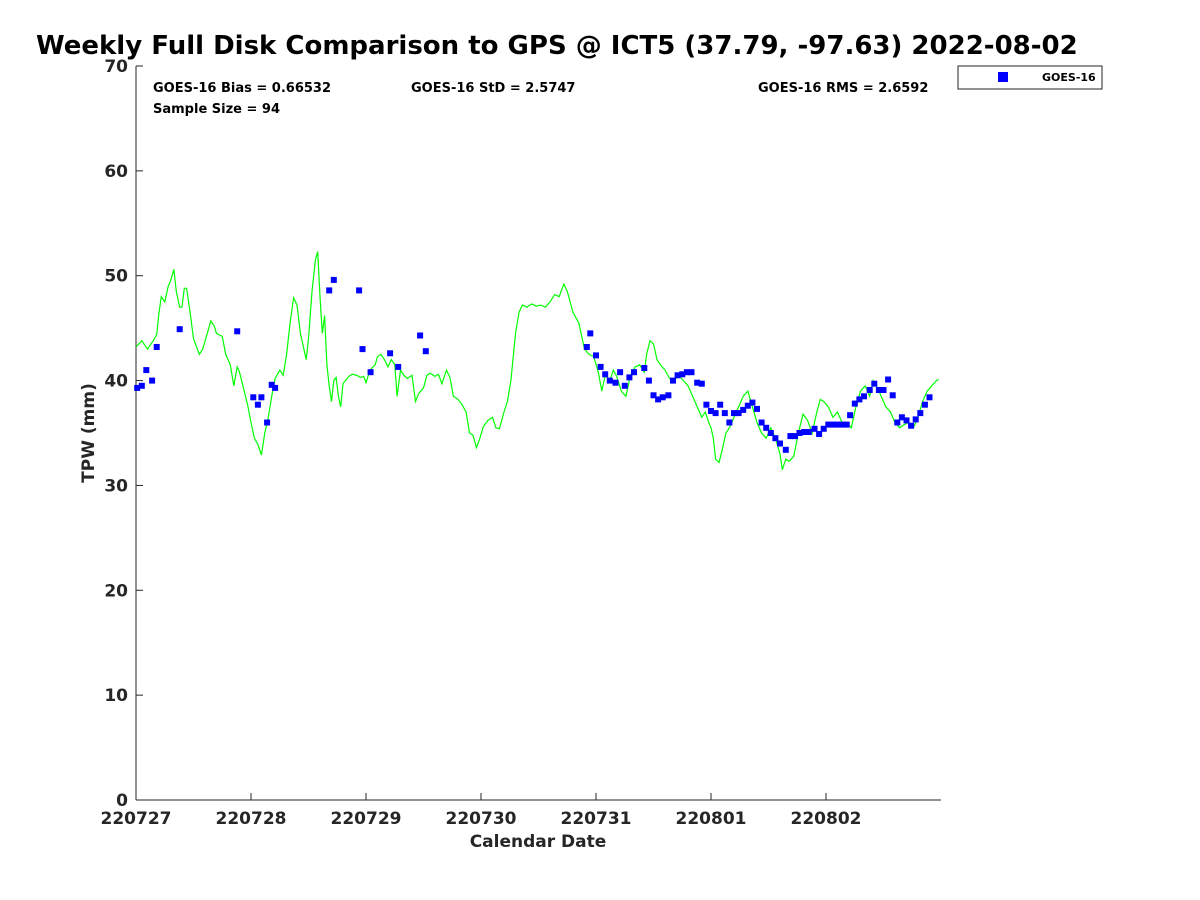 This screenshot has width=1200, height=900. What do you see at coordinates (826, 819) in the screenshot?
I see `x-tick-label: 220802` at bounding box center [826, 819].